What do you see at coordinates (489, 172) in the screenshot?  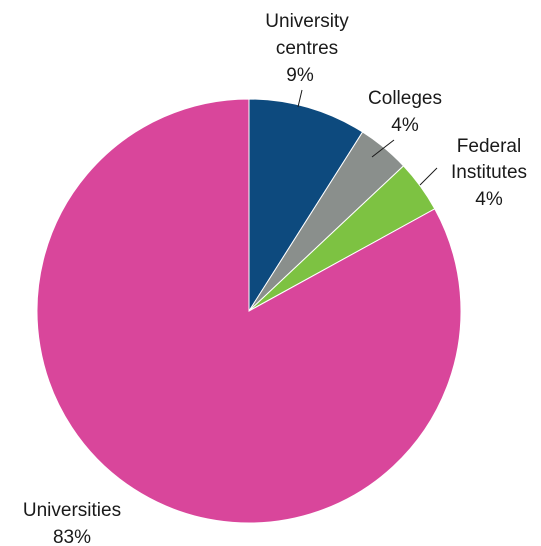 I see `slice-label-federal-institutes: Institutes` at bounding box center [489, 172].